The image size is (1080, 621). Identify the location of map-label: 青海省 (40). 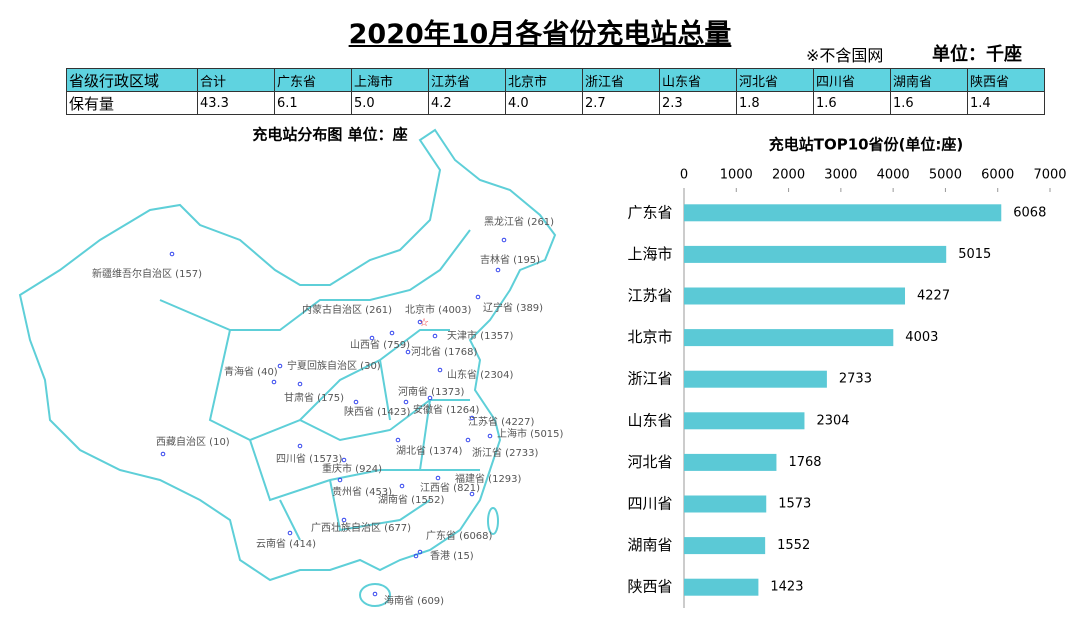
(251, 371).